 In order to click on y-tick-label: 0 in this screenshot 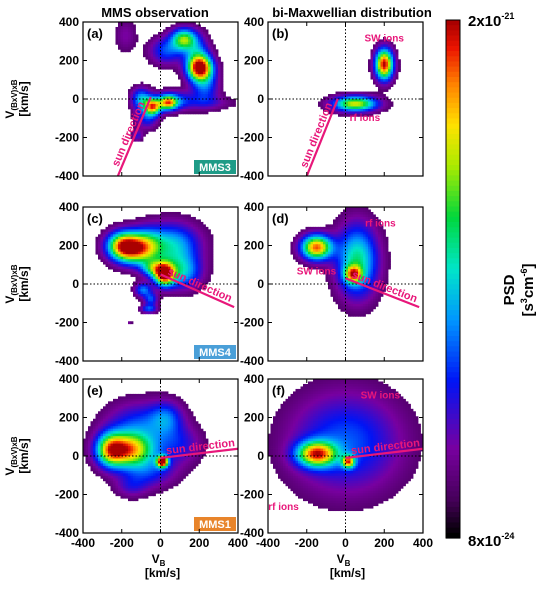, I will do `click(75, 99)`.